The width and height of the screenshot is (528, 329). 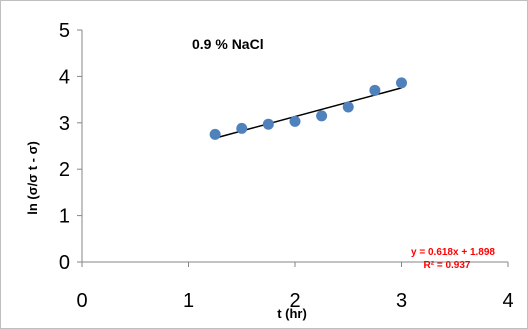 What do you see at coordinates (188, 301) in the screenshot?
I see `x-tick-label: 1` at bounding box center [188, 301].